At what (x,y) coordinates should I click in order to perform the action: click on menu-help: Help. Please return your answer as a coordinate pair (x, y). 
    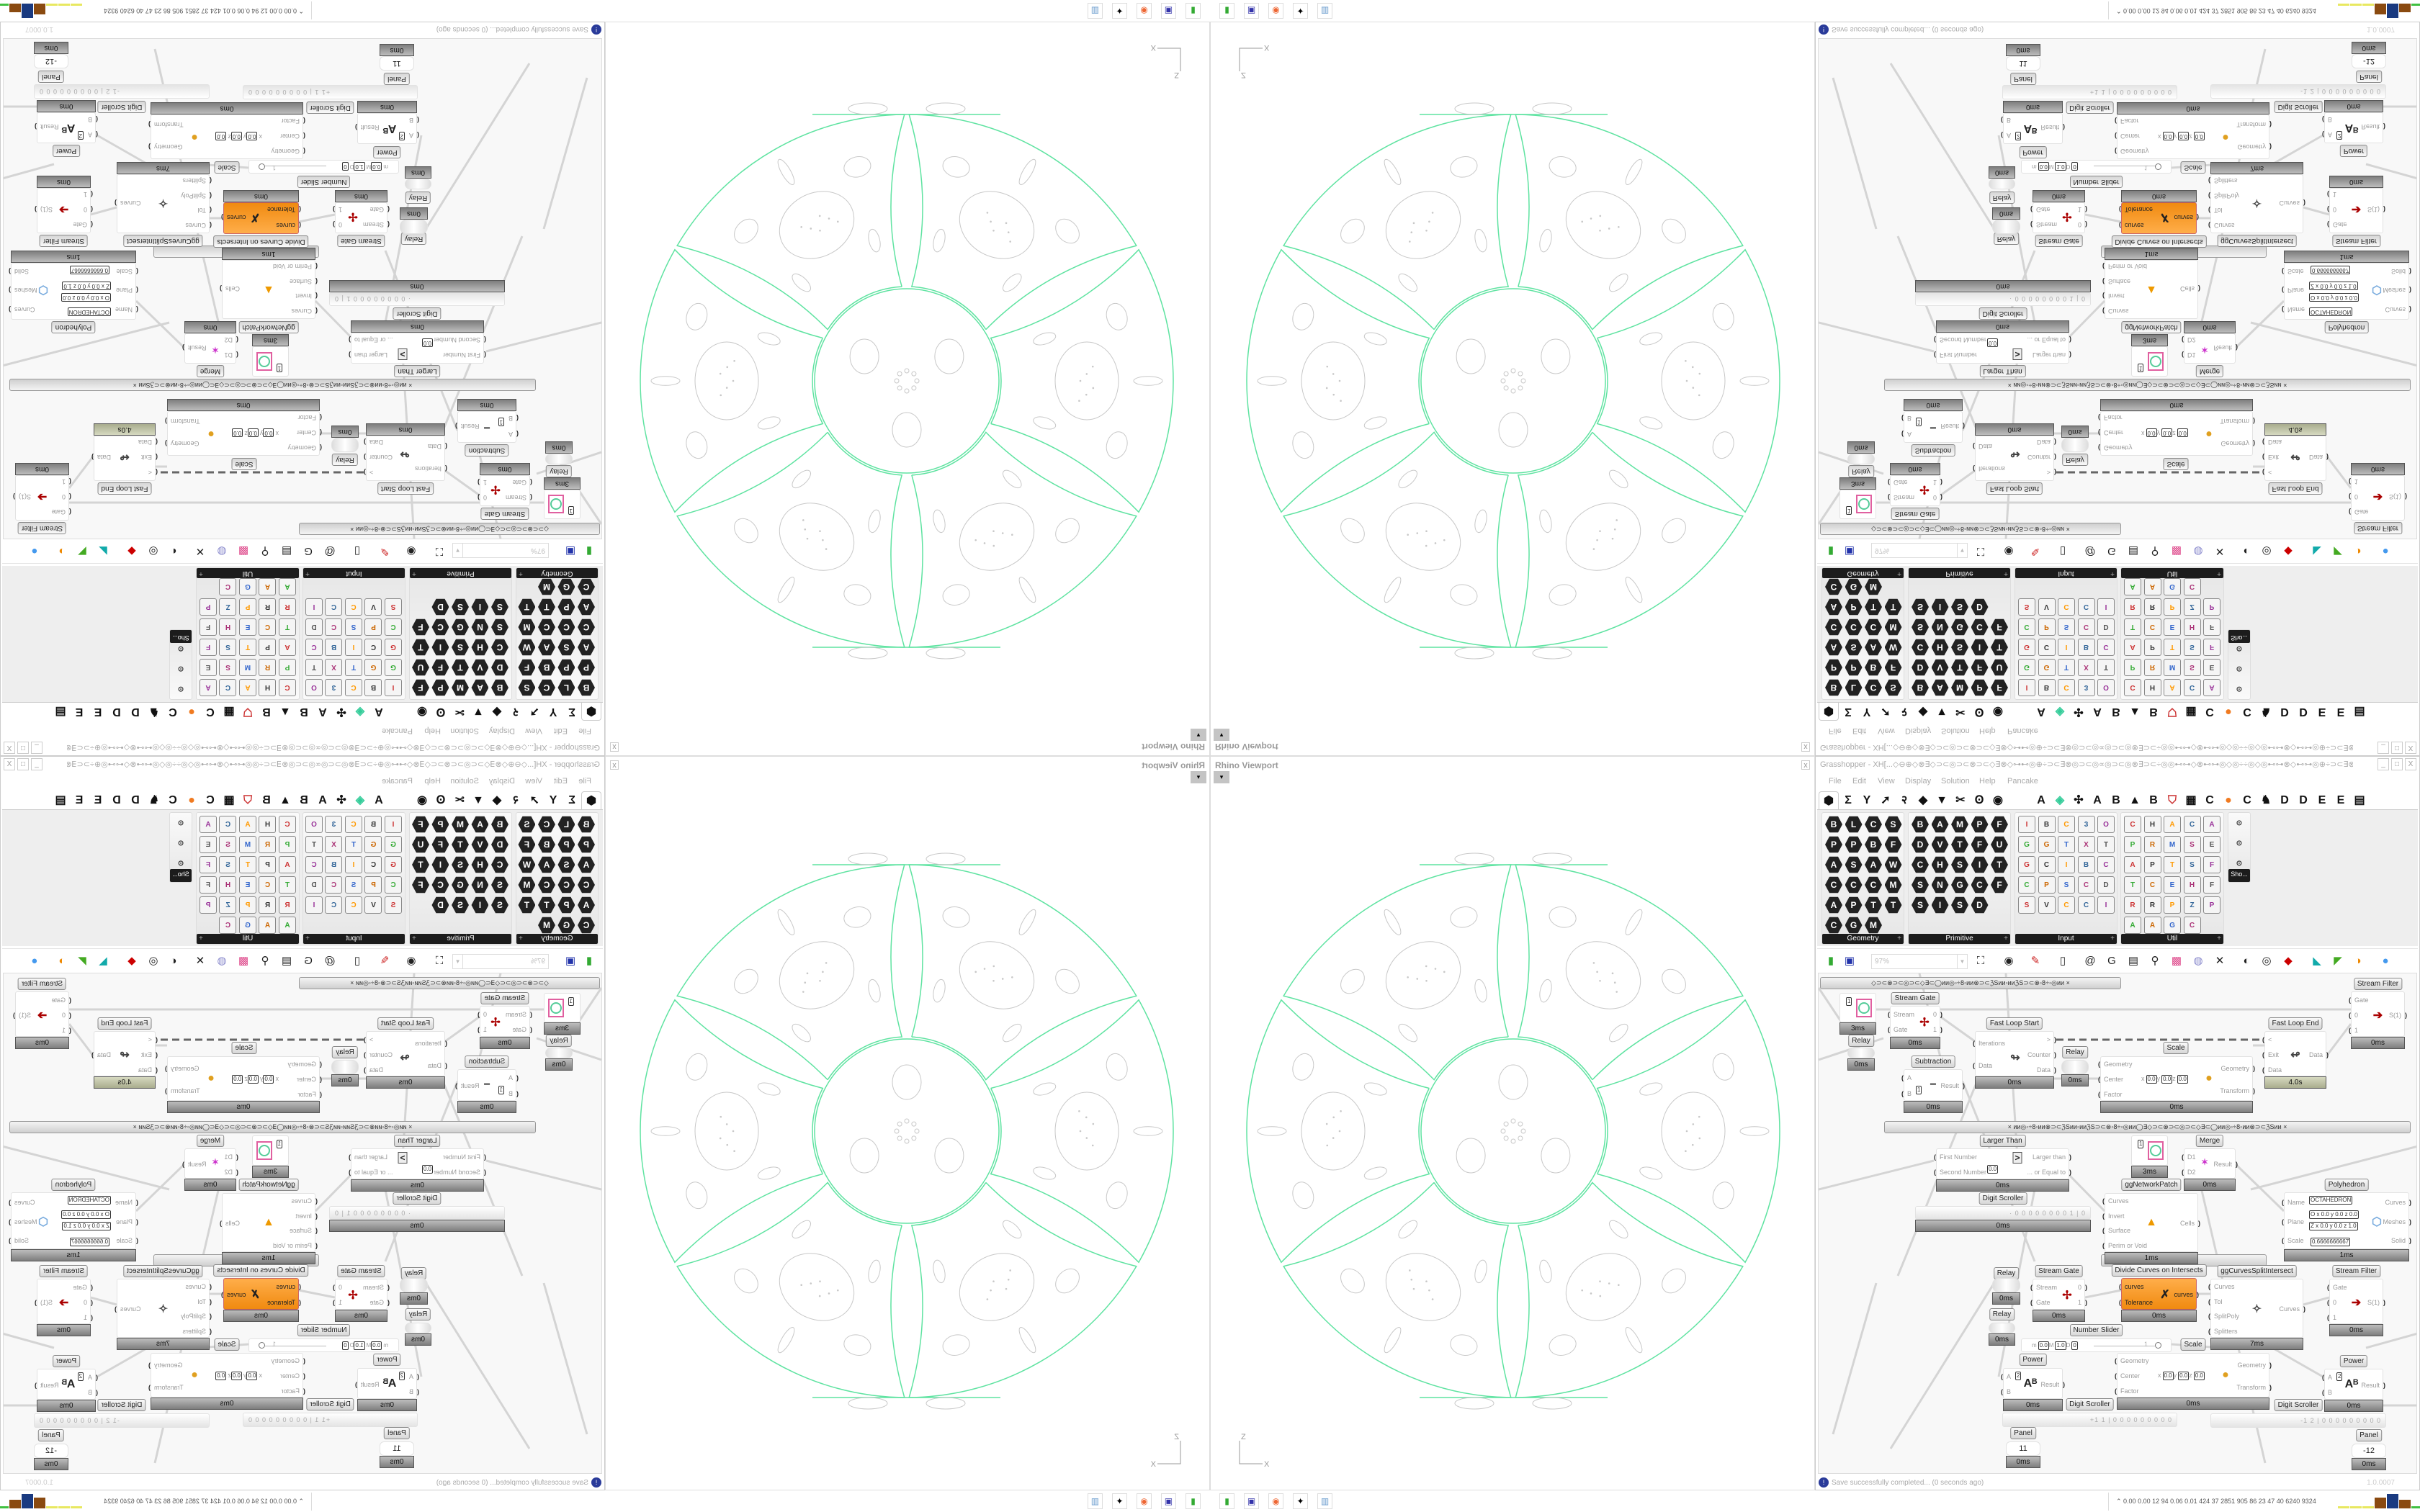
    Looking at the image, I should click on (1987, 730).